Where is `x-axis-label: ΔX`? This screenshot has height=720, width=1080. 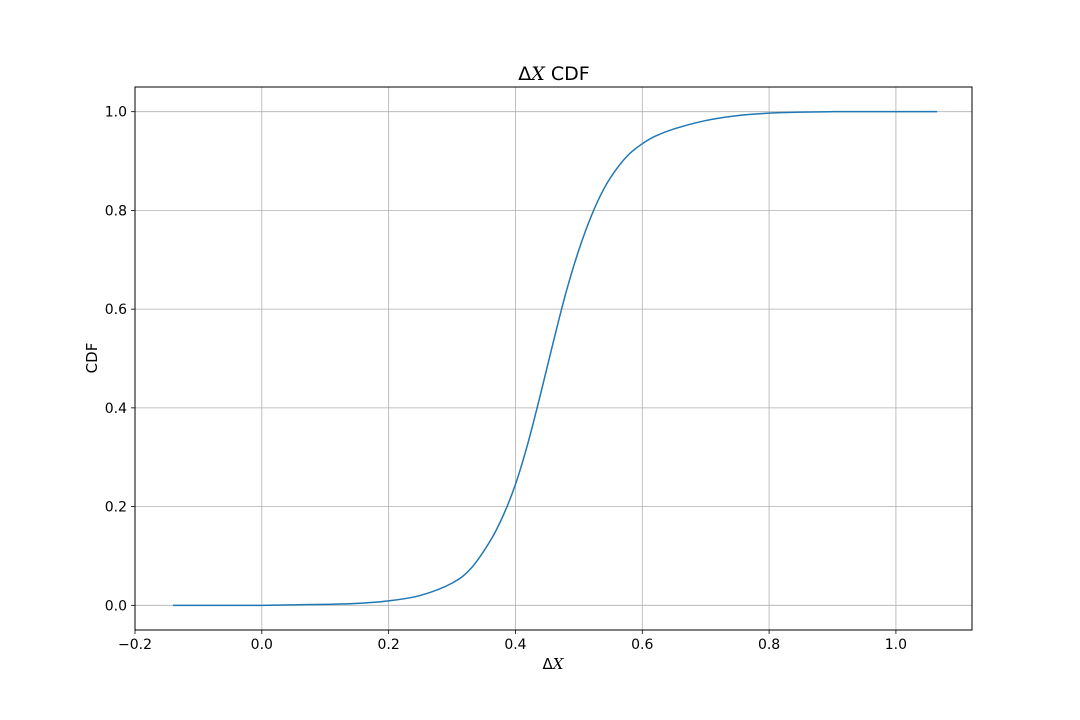
x-axis-label: ΔX is located at coordinates (554, 664).